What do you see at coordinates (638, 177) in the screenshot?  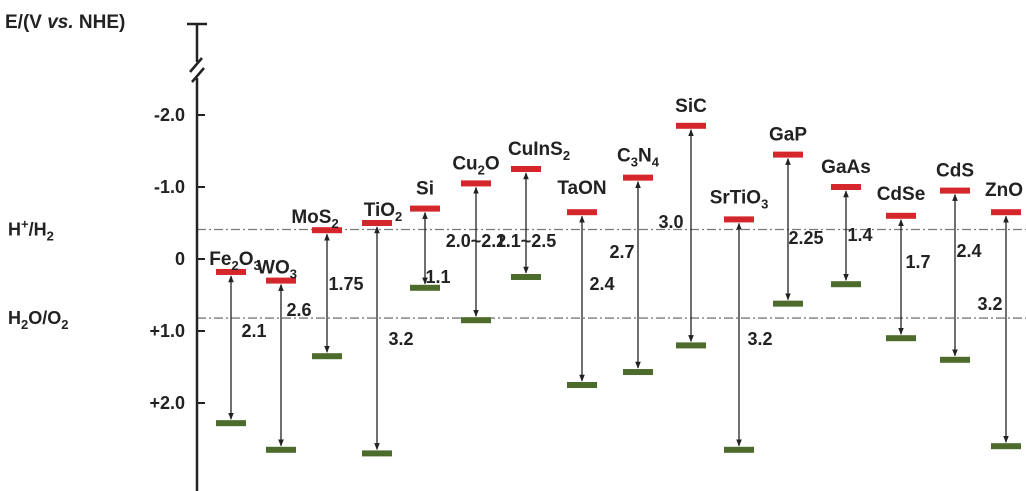 I see `conduction-band-c3n4` at bounding box center [638, 177].